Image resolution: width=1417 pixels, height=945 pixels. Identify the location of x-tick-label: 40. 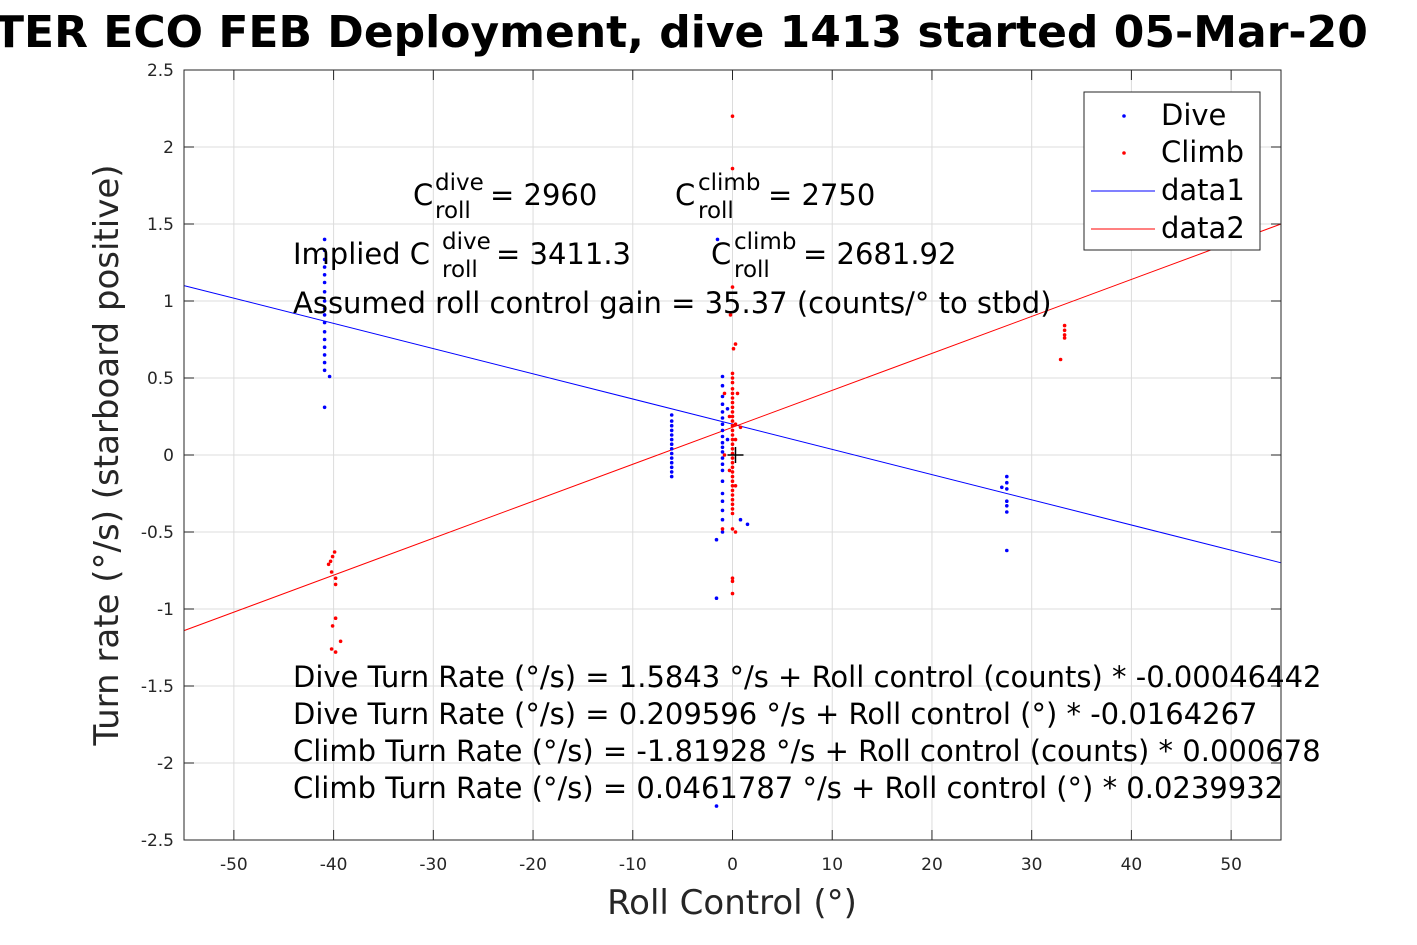
(1132, 865).